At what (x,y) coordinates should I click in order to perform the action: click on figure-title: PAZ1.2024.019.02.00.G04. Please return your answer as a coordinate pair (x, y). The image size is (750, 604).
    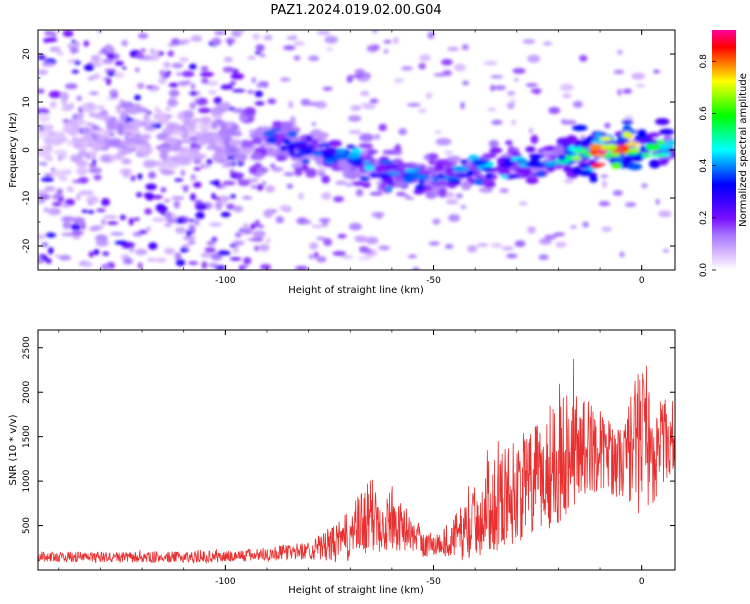
    Looking at the image, I should click on (355, 10).